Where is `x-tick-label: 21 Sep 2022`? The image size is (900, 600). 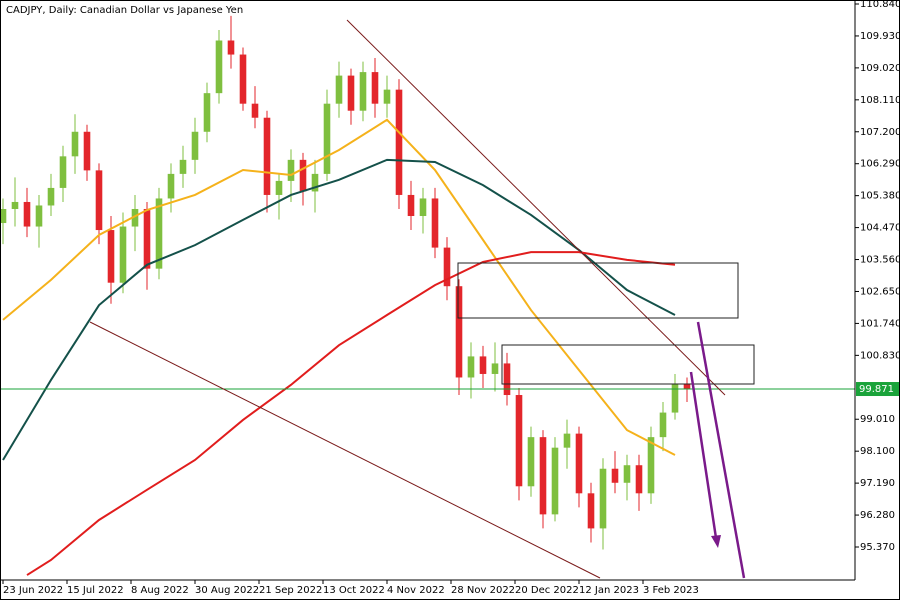
x-tick-label: 21 Sep 2022 is located at coordinates (290, 590).